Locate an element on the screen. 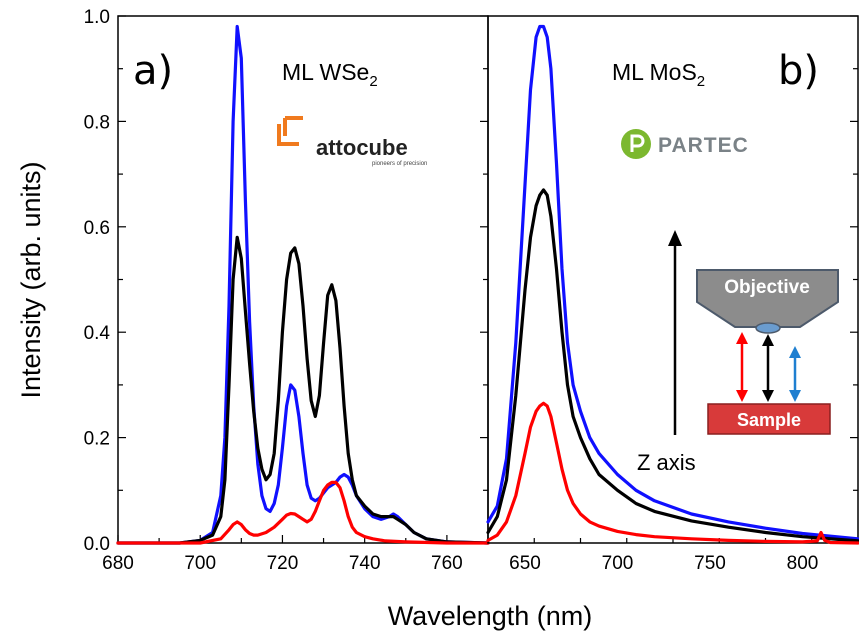  panel-b-material-label: ML MoS2 is located at coordinates (658, 74).